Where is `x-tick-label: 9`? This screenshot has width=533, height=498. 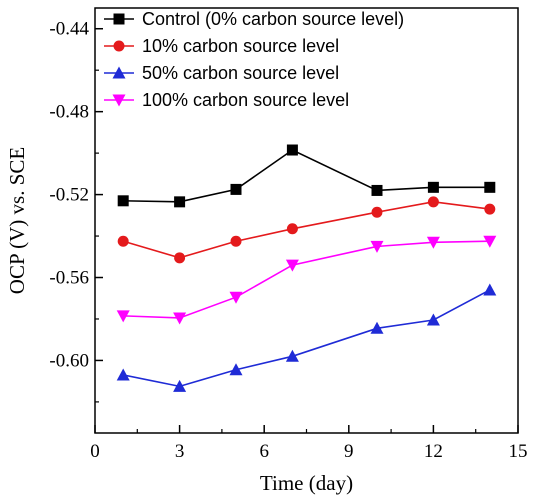 x-tick-label: 9 is located at coordinates (349, 451).